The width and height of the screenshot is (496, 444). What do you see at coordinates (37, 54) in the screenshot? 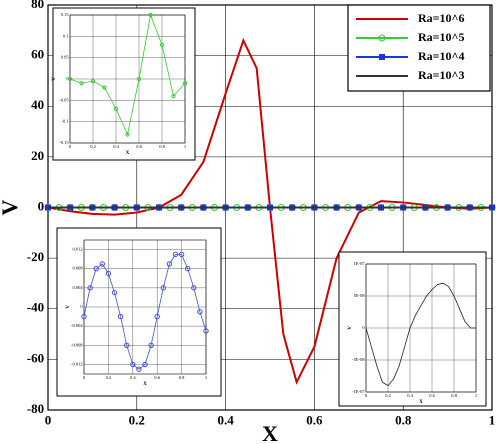
I see `y-tick-label: 60` at bounding box center [37, 54].